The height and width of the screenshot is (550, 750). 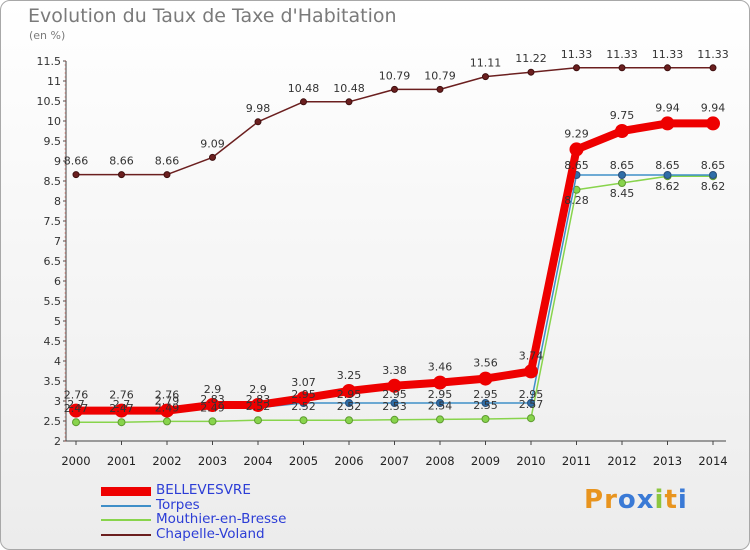 I want to click on legend-label: BELLEVESVRE, so click(x=203, y=490).